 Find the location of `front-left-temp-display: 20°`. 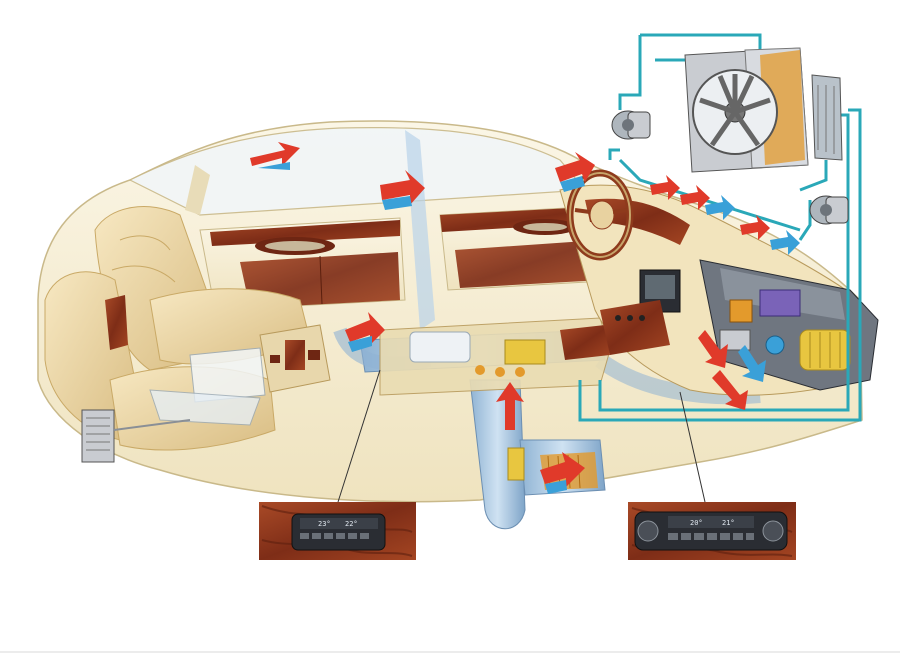

front-left-temp-display: 20° is located at coordinates (696, 523).